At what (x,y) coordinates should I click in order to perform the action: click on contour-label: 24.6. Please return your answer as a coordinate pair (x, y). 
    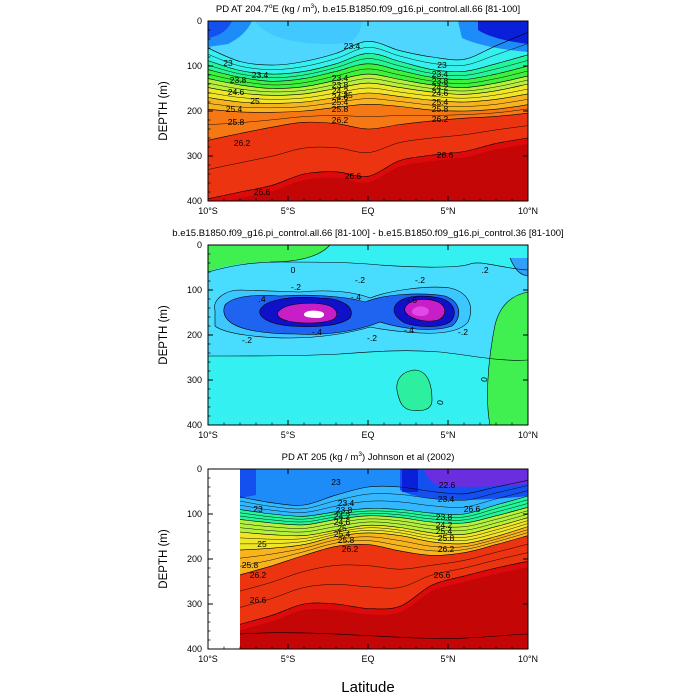
    Looking at the image, I should click on (340, 97).